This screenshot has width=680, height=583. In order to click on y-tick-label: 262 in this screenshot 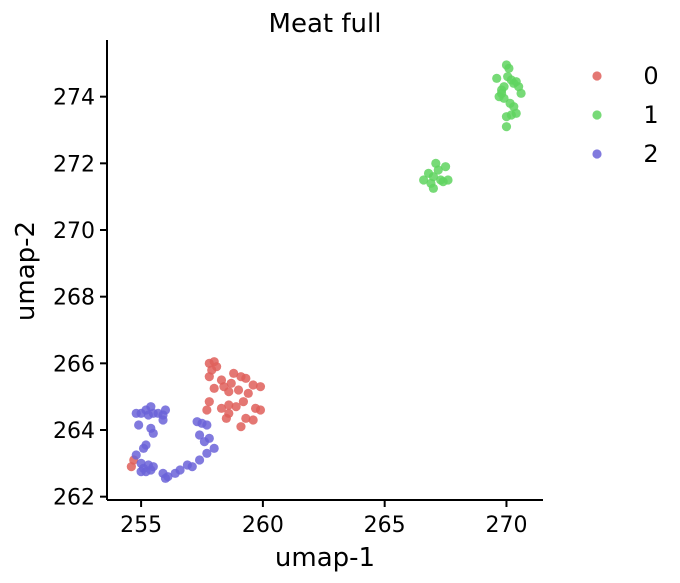, I will do `click(74, 498)`.